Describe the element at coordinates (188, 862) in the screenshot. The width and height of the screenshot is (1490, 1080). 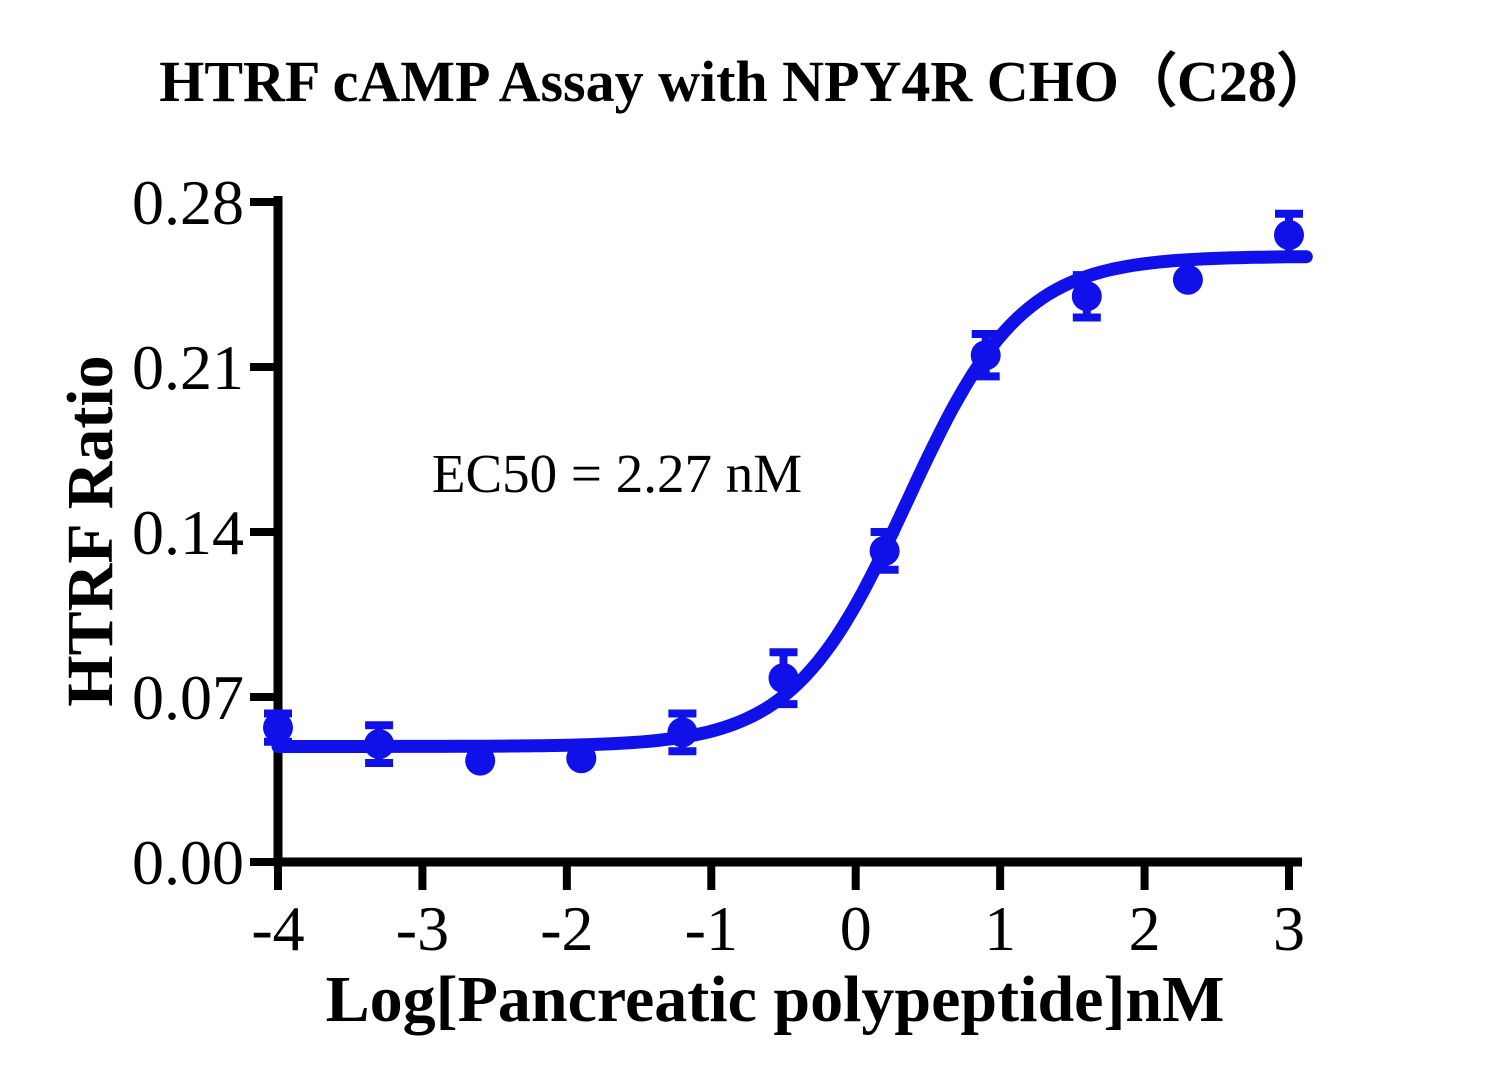
I see `y-tick-label: 0.00` at that location.